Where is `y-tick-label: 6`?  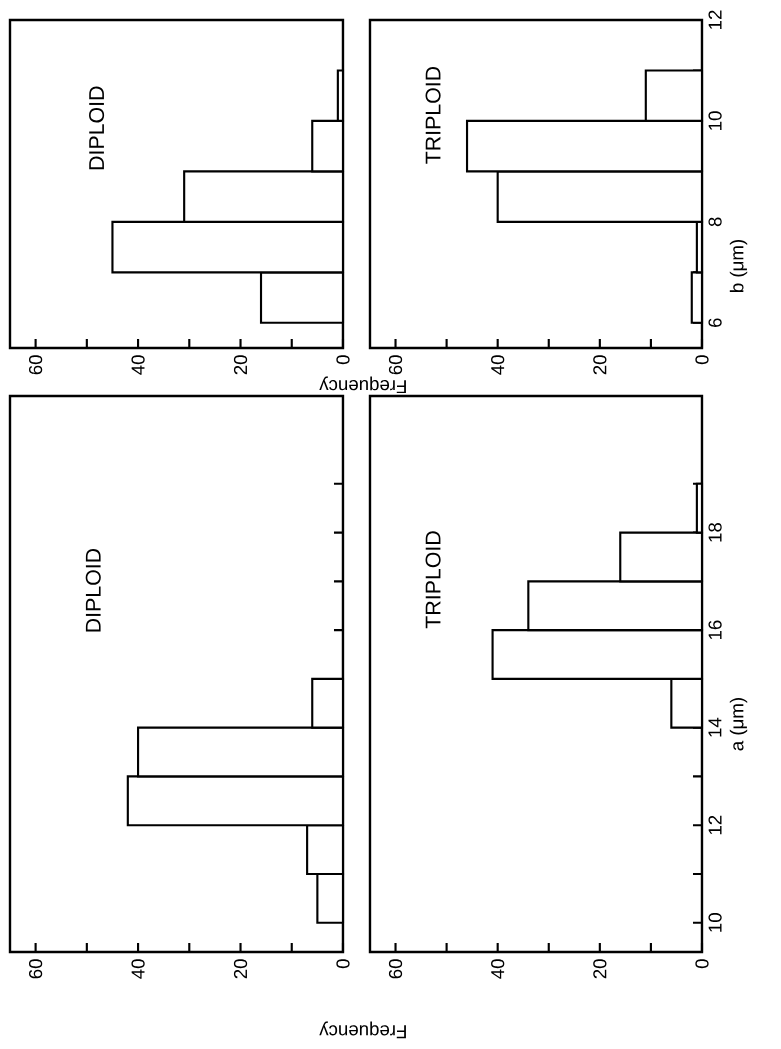 y-tick-label: 6 is located at coordinates (715, 323).